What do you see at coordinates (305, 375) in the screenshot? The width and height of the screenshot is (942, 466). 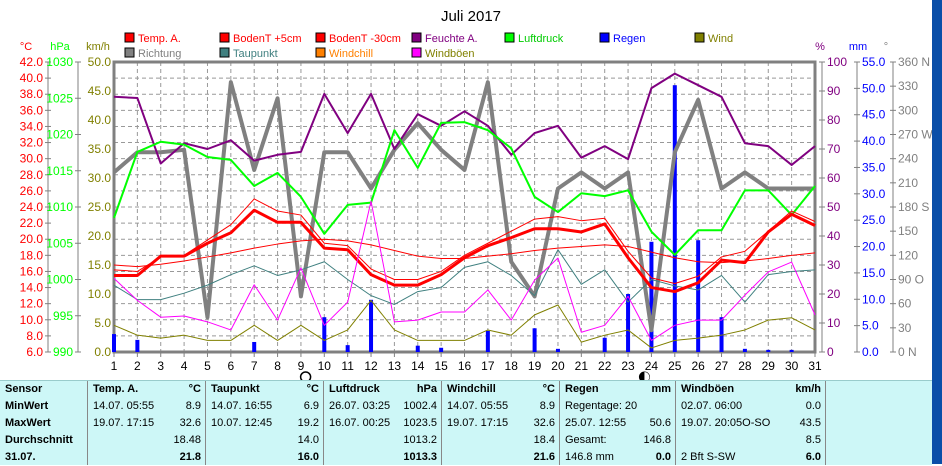 I see `full-moon-icon` at bounding box center [305, 375].